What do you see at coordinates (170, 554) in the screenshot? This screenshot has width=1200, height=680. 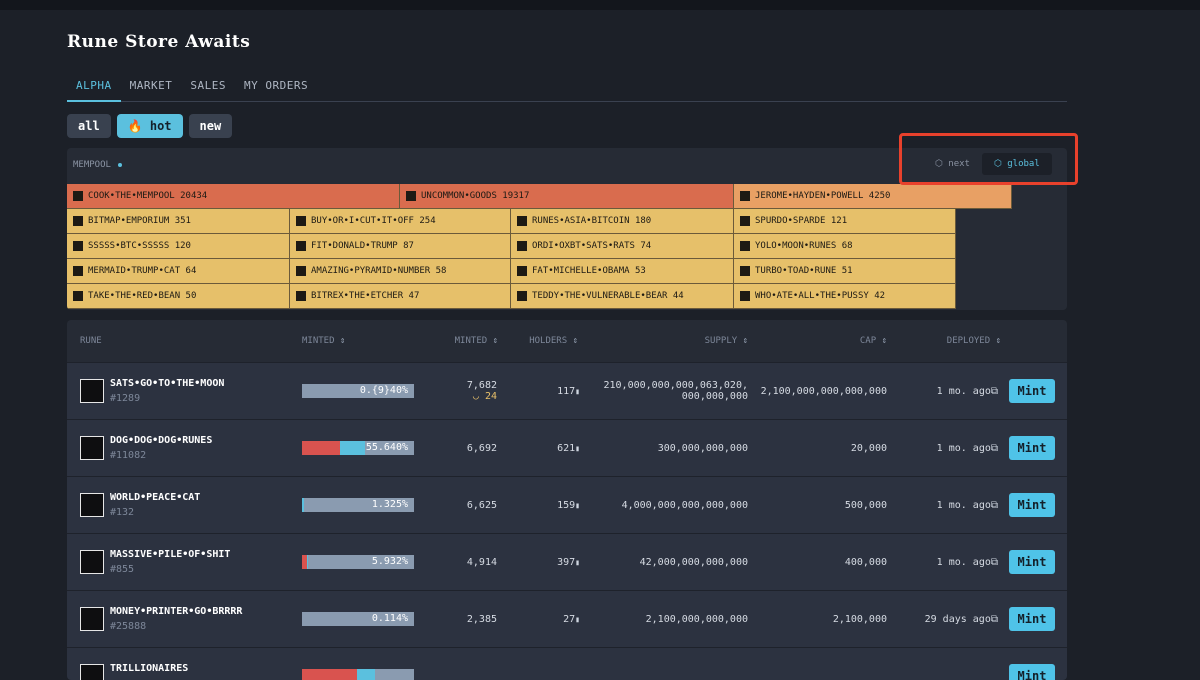 I see `rune-name: MASSIVE•PILE•OF•SHIT` at bounding box center [170, 554].